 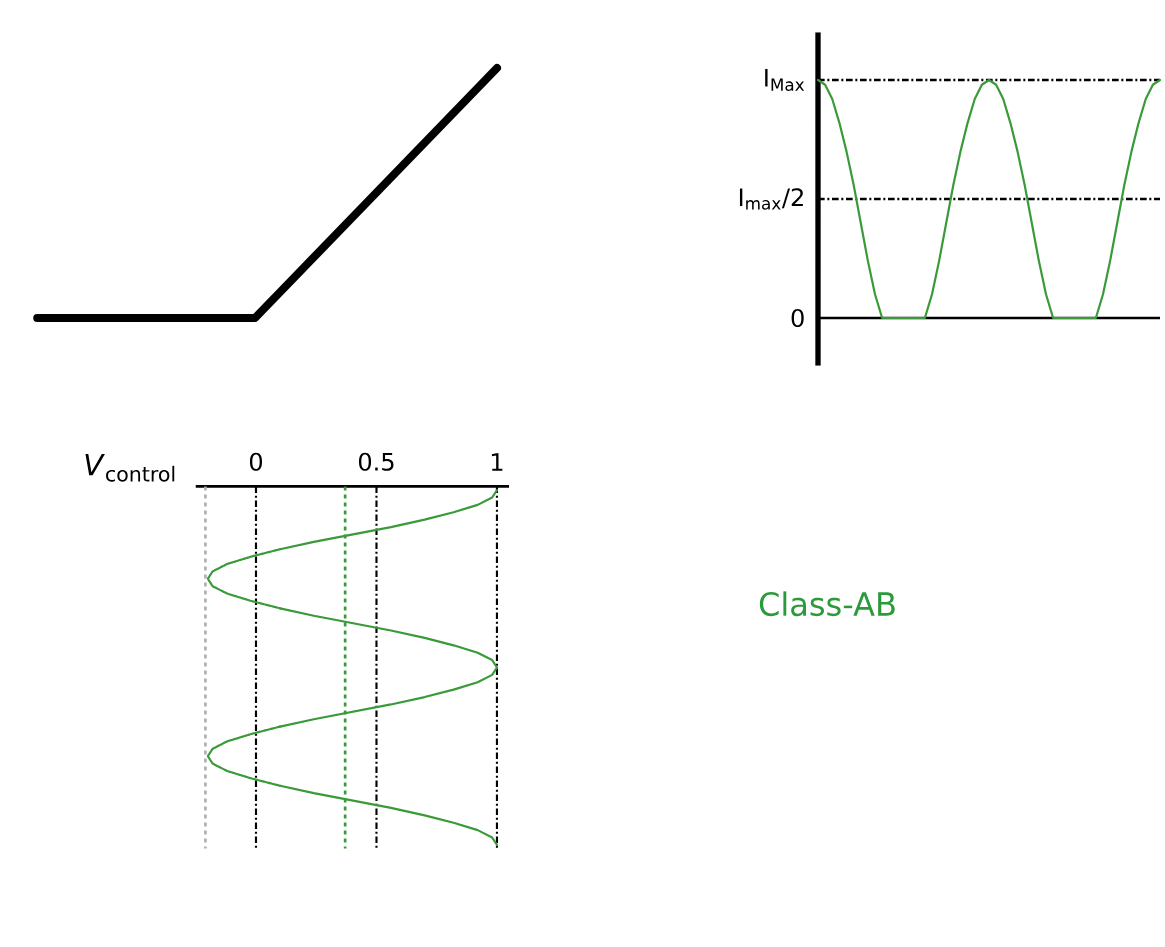 What do you see at coordinates (497, 462) in the screenshot?
I see `x-tick-label: 1` at bounding box center [497, 462].